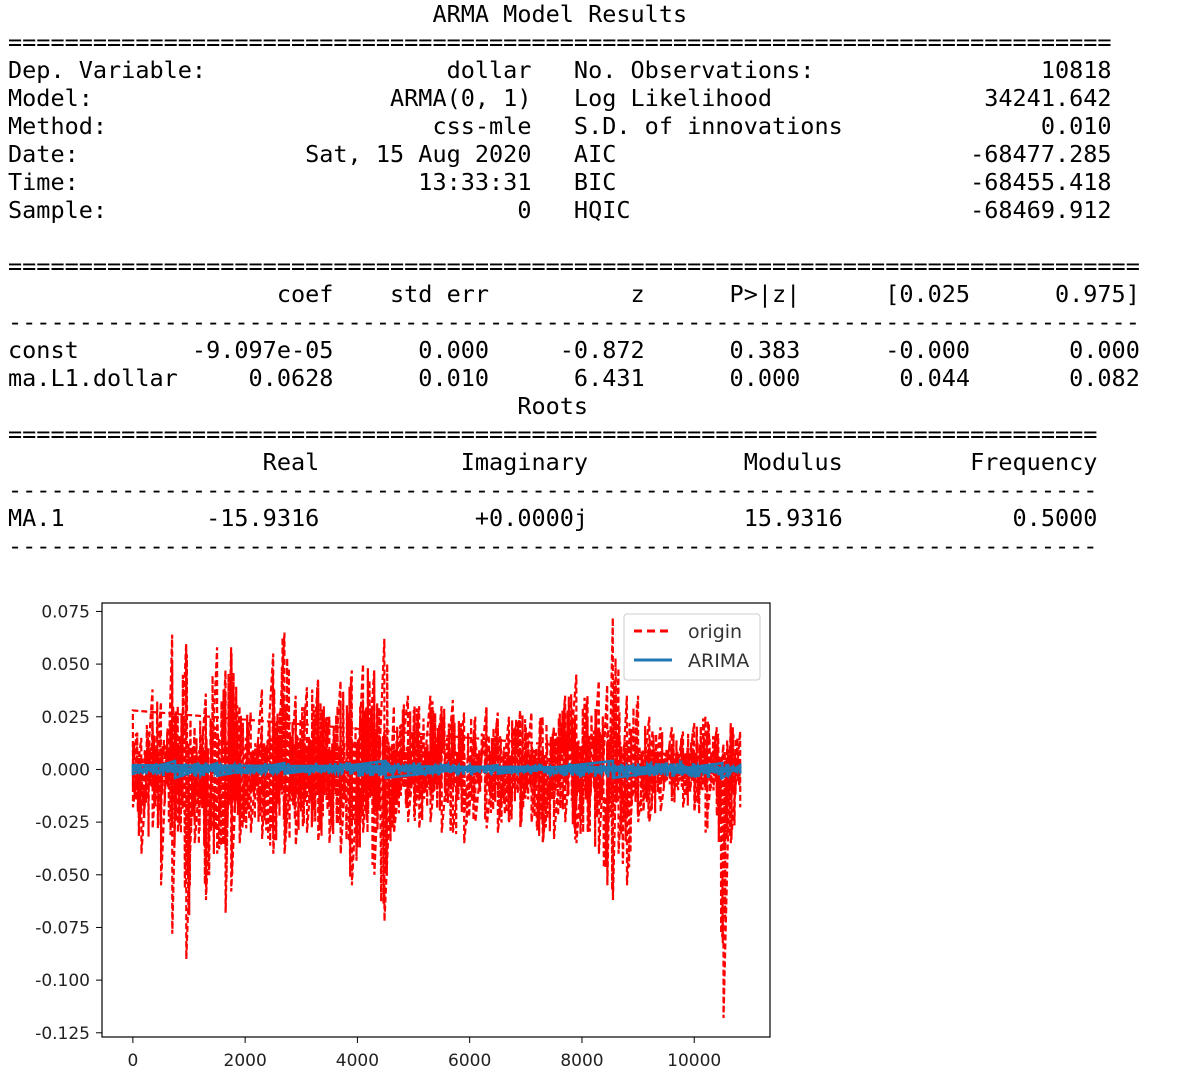 The width and height of the screenshot is (1182, 1086). Describe the element at coordinates (62, 981) in the screenshot. I see `y-tick-label: -0.100` at that location.